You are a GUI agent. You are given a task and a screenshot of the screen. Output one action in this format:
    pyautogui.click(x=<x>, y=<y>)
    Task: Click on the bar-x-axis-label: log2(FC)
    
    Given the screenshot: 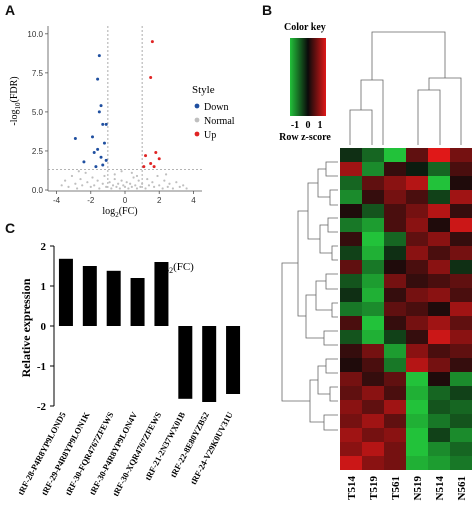 What is the action you would take?
    pyautogui.click(x=174, y=268)
    